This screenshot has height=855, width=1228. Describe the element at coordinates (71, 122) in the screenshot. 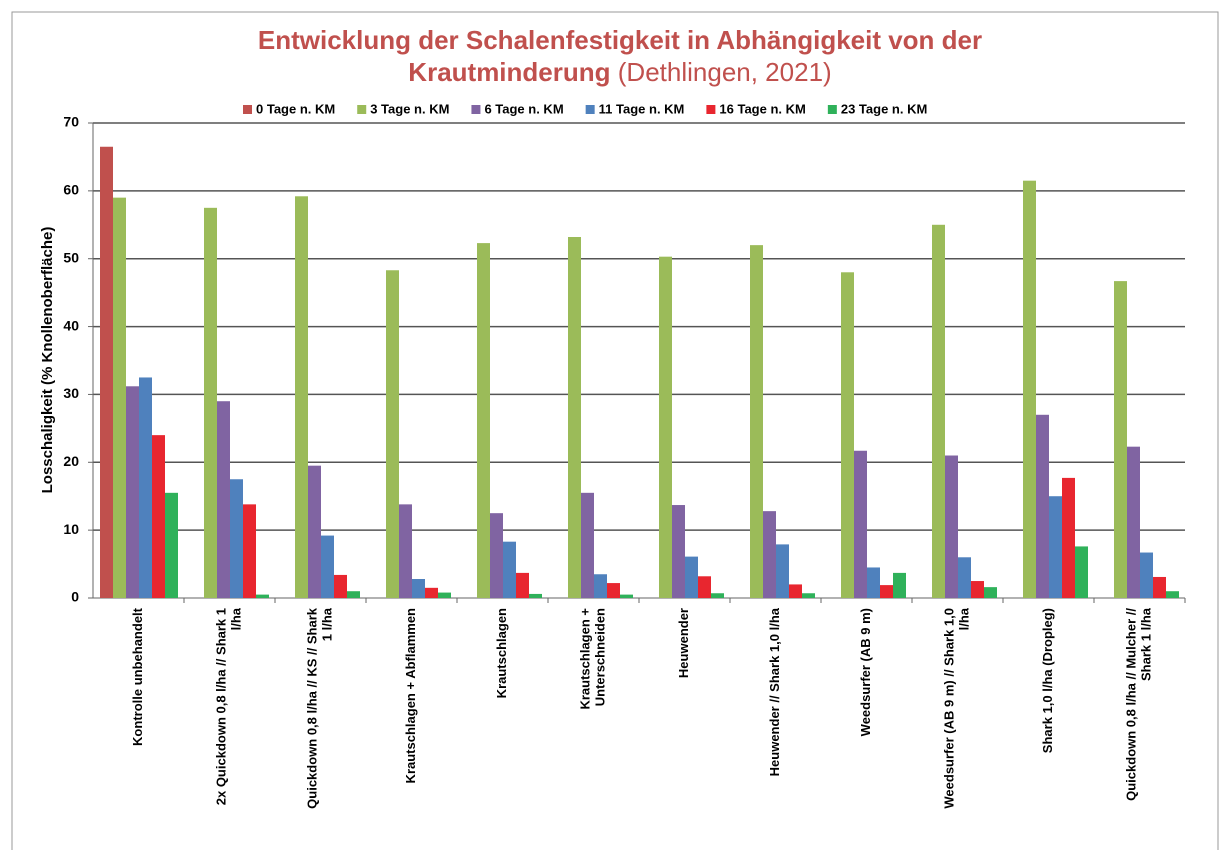

I see `y-tick-label: 70` at that location.